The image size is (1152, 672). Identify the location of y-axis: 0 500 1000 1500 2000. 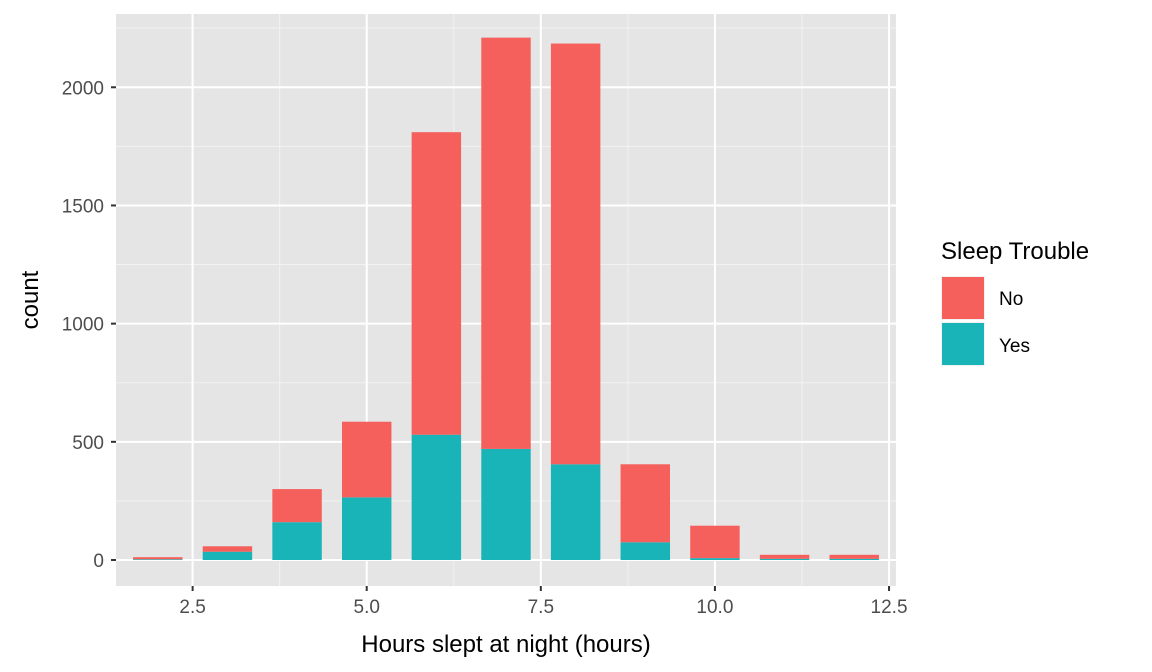
(89, 325).